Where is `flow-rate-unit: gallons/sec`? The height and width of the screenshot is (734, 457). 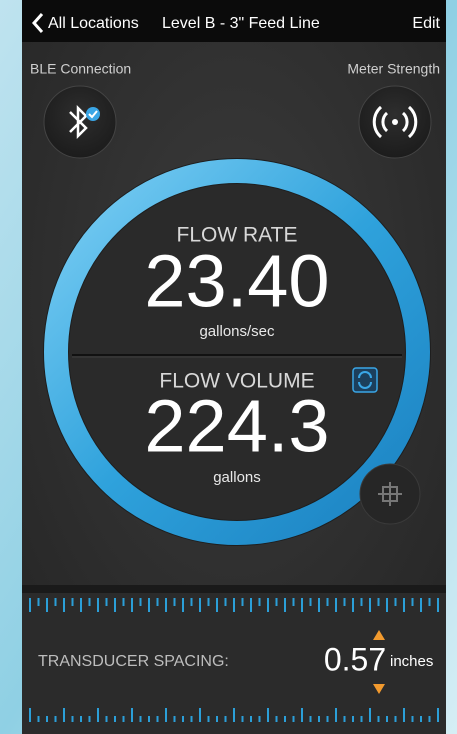 flow-rate-unit: gallons/sec is located at coordinates (237, 331).